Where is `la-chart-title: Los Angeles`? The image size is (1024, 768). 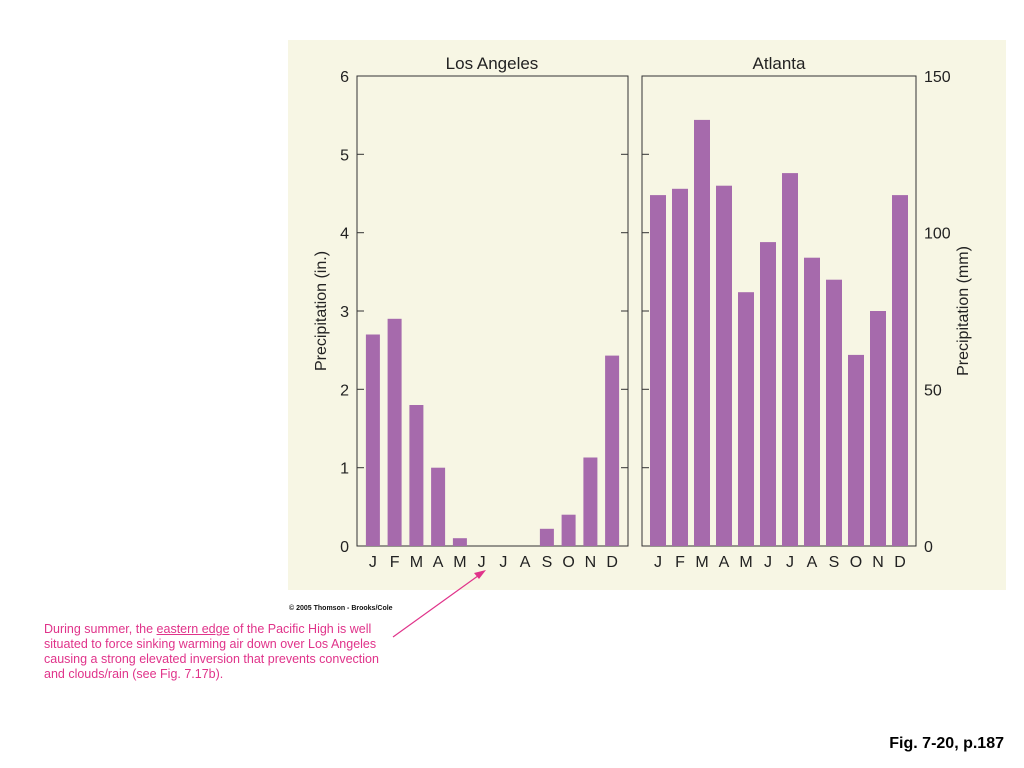
la-chart-title: Los Angeles is located at coordinates (492, 63).